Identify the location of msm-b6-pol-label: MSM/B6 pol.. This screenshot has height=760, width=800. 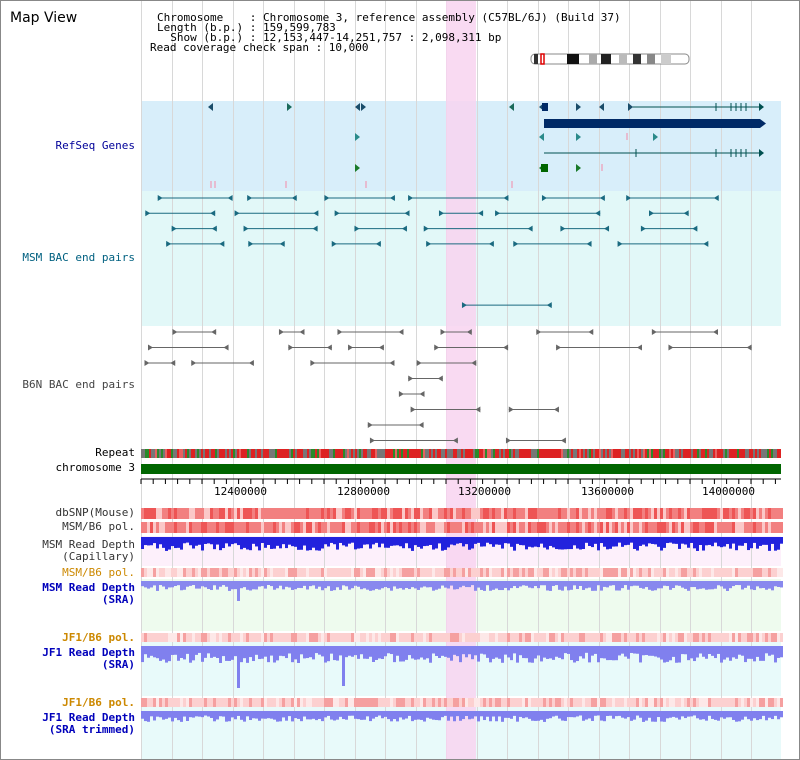
(98, 526).